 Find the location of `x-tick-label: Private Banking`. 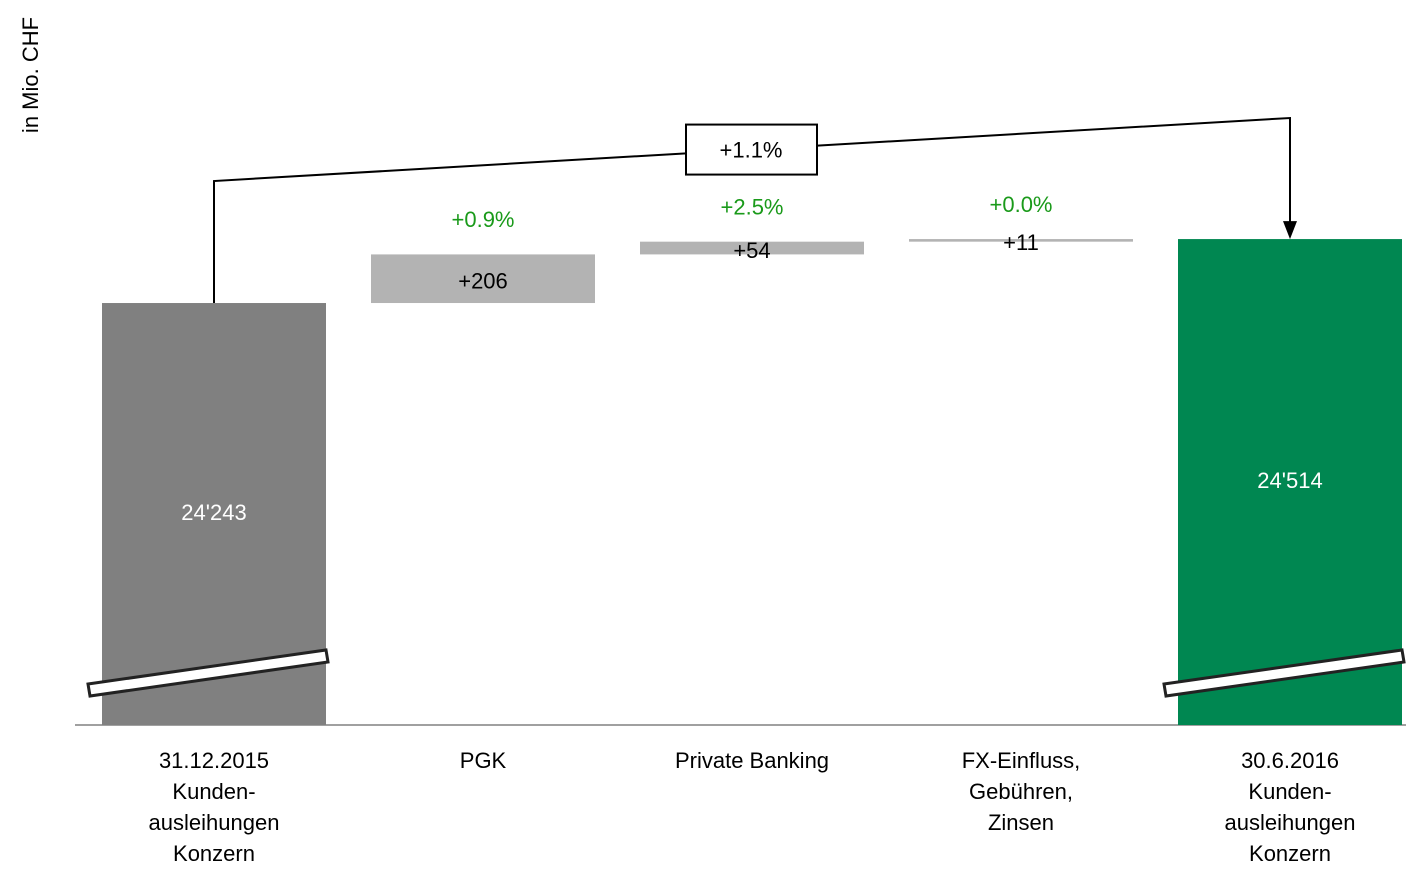

x-tick-label: Private Banking is located at coordinates (752, 760).